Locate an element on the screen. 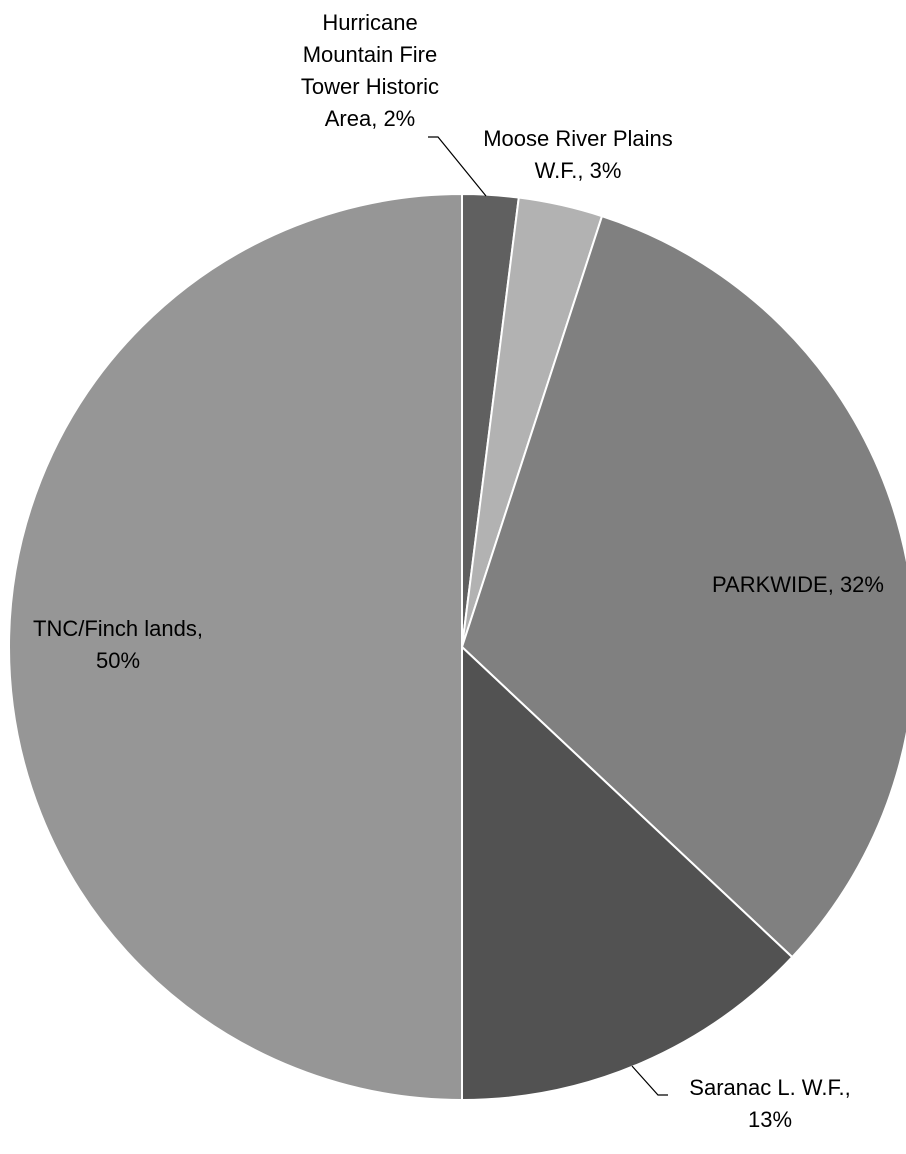  slice-label-2: PARKWIDE, 32% is located at coordinates (798, 584).